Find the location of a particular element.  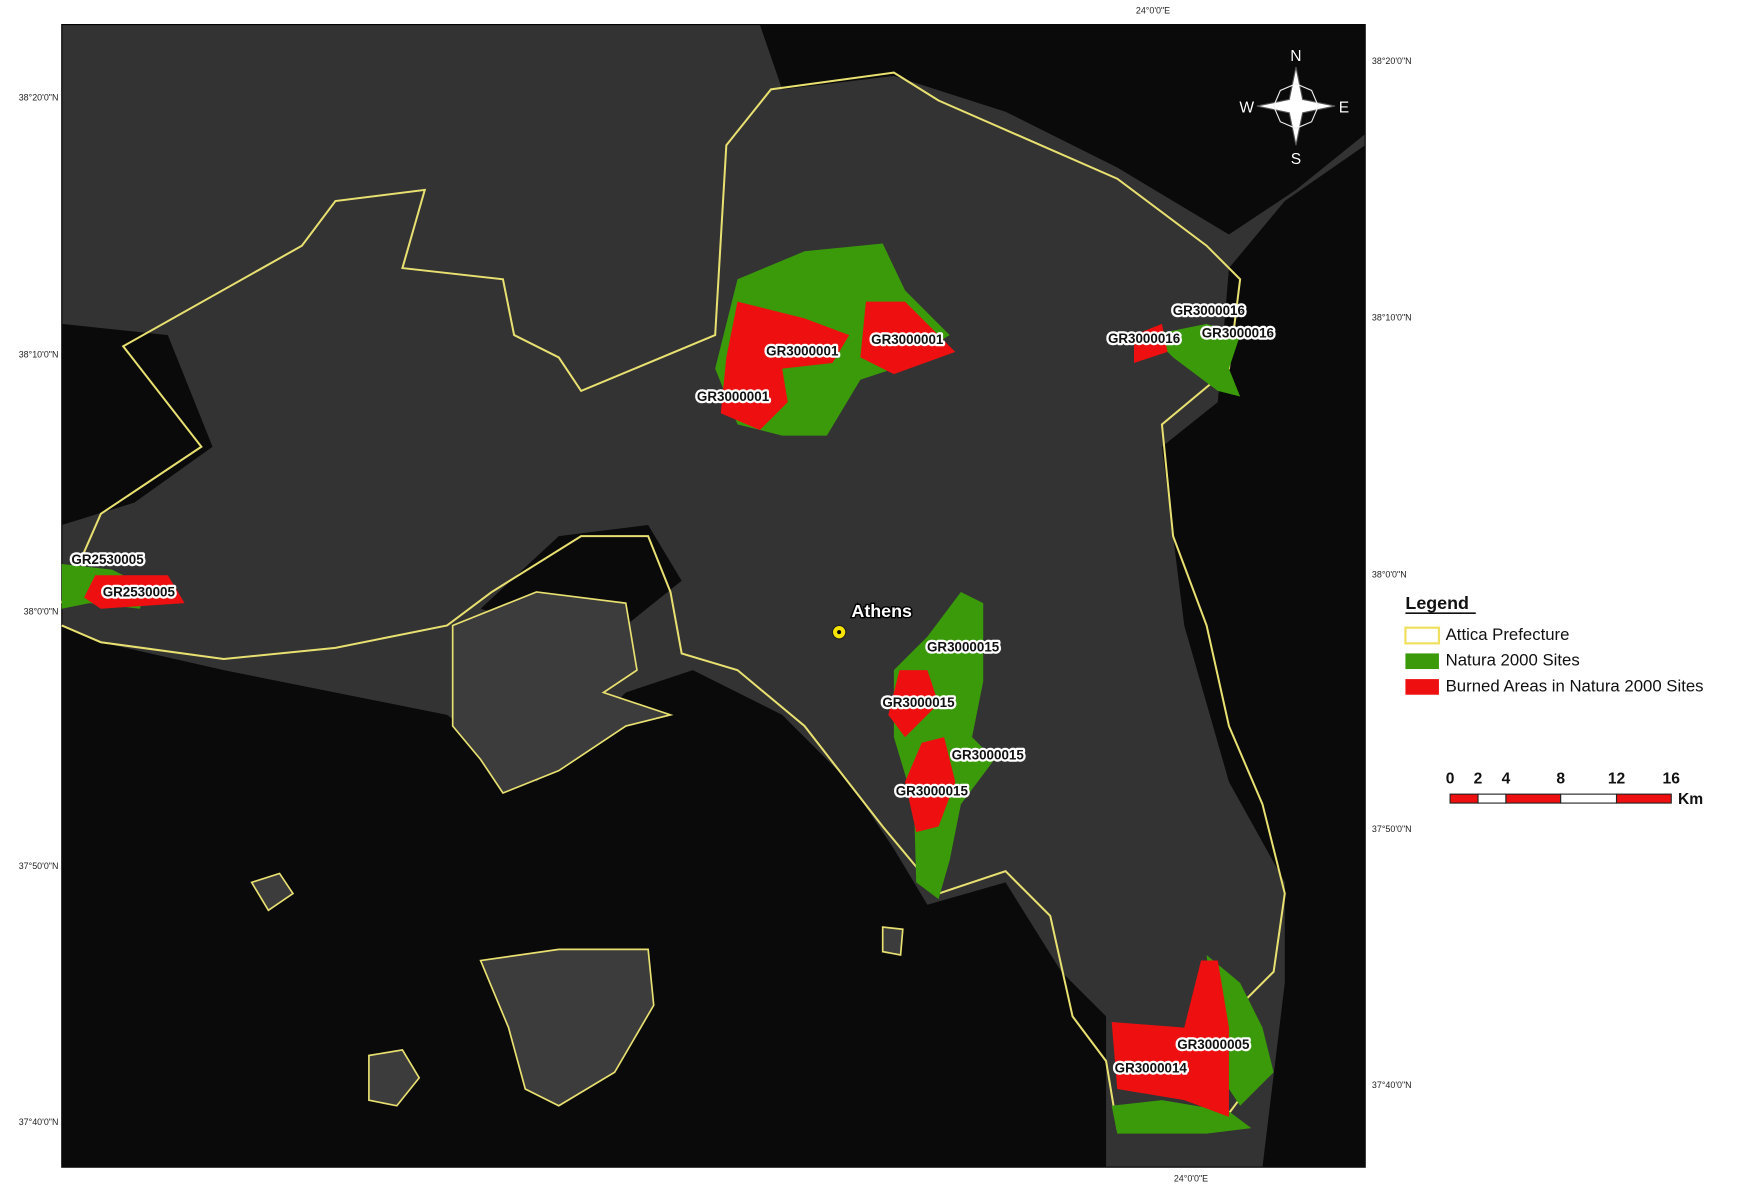

legend is located at coordinates (1440, 653).